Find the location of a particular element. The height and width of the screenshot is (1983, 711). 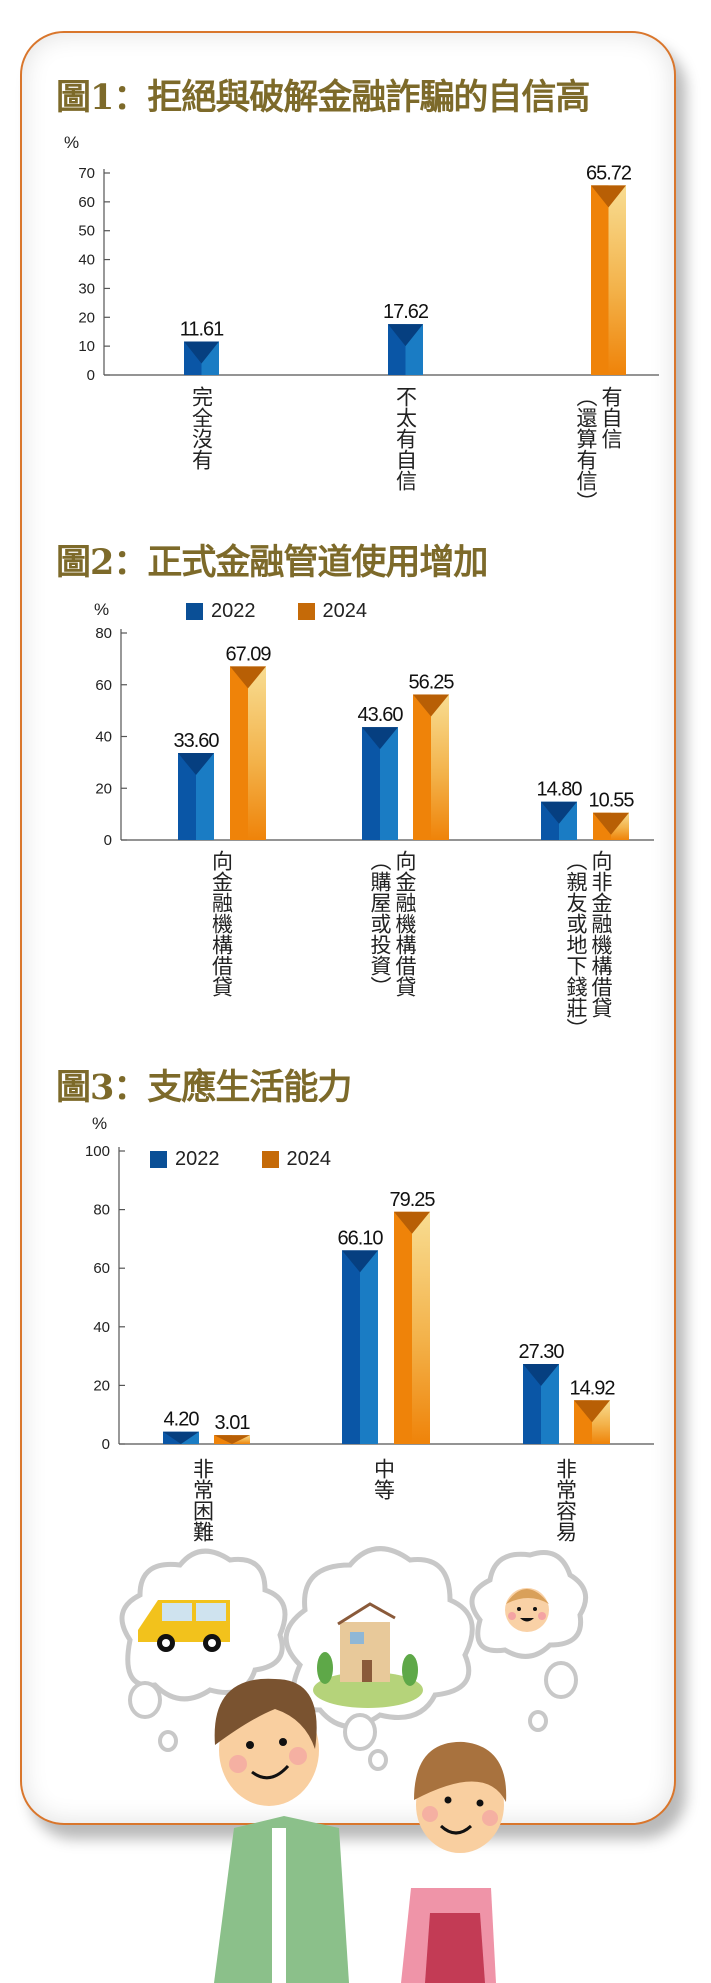

x-category-label: 非常困難 is located at coordinates (202, 1500).